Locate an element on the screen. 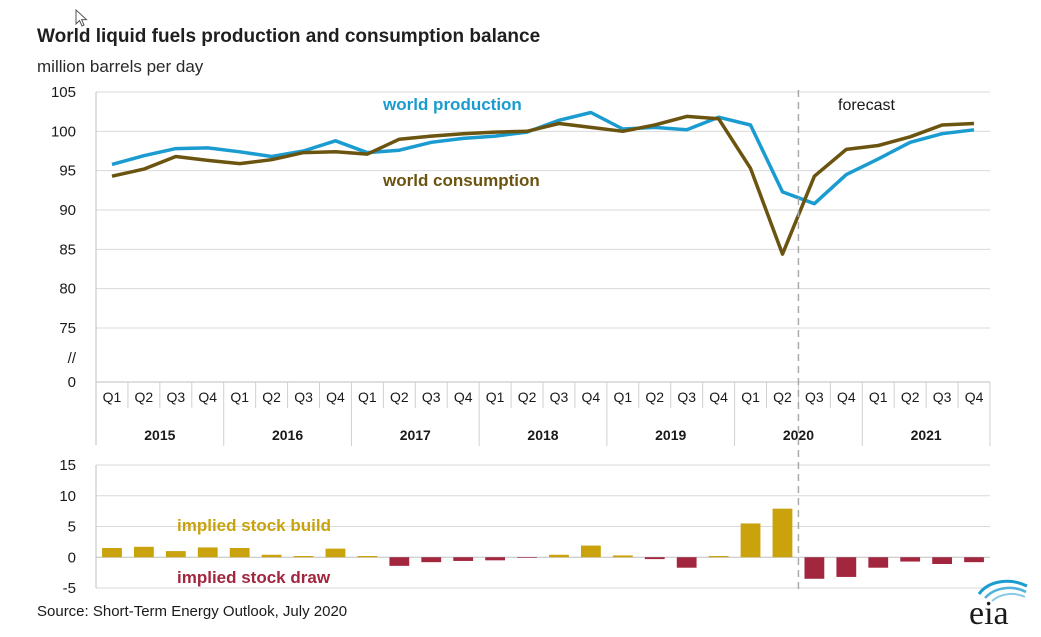 Image resolution: width=1041 pixels, height=637 pixels. bottom-y-tick-label: 0 is located at coordinates (72, 557).